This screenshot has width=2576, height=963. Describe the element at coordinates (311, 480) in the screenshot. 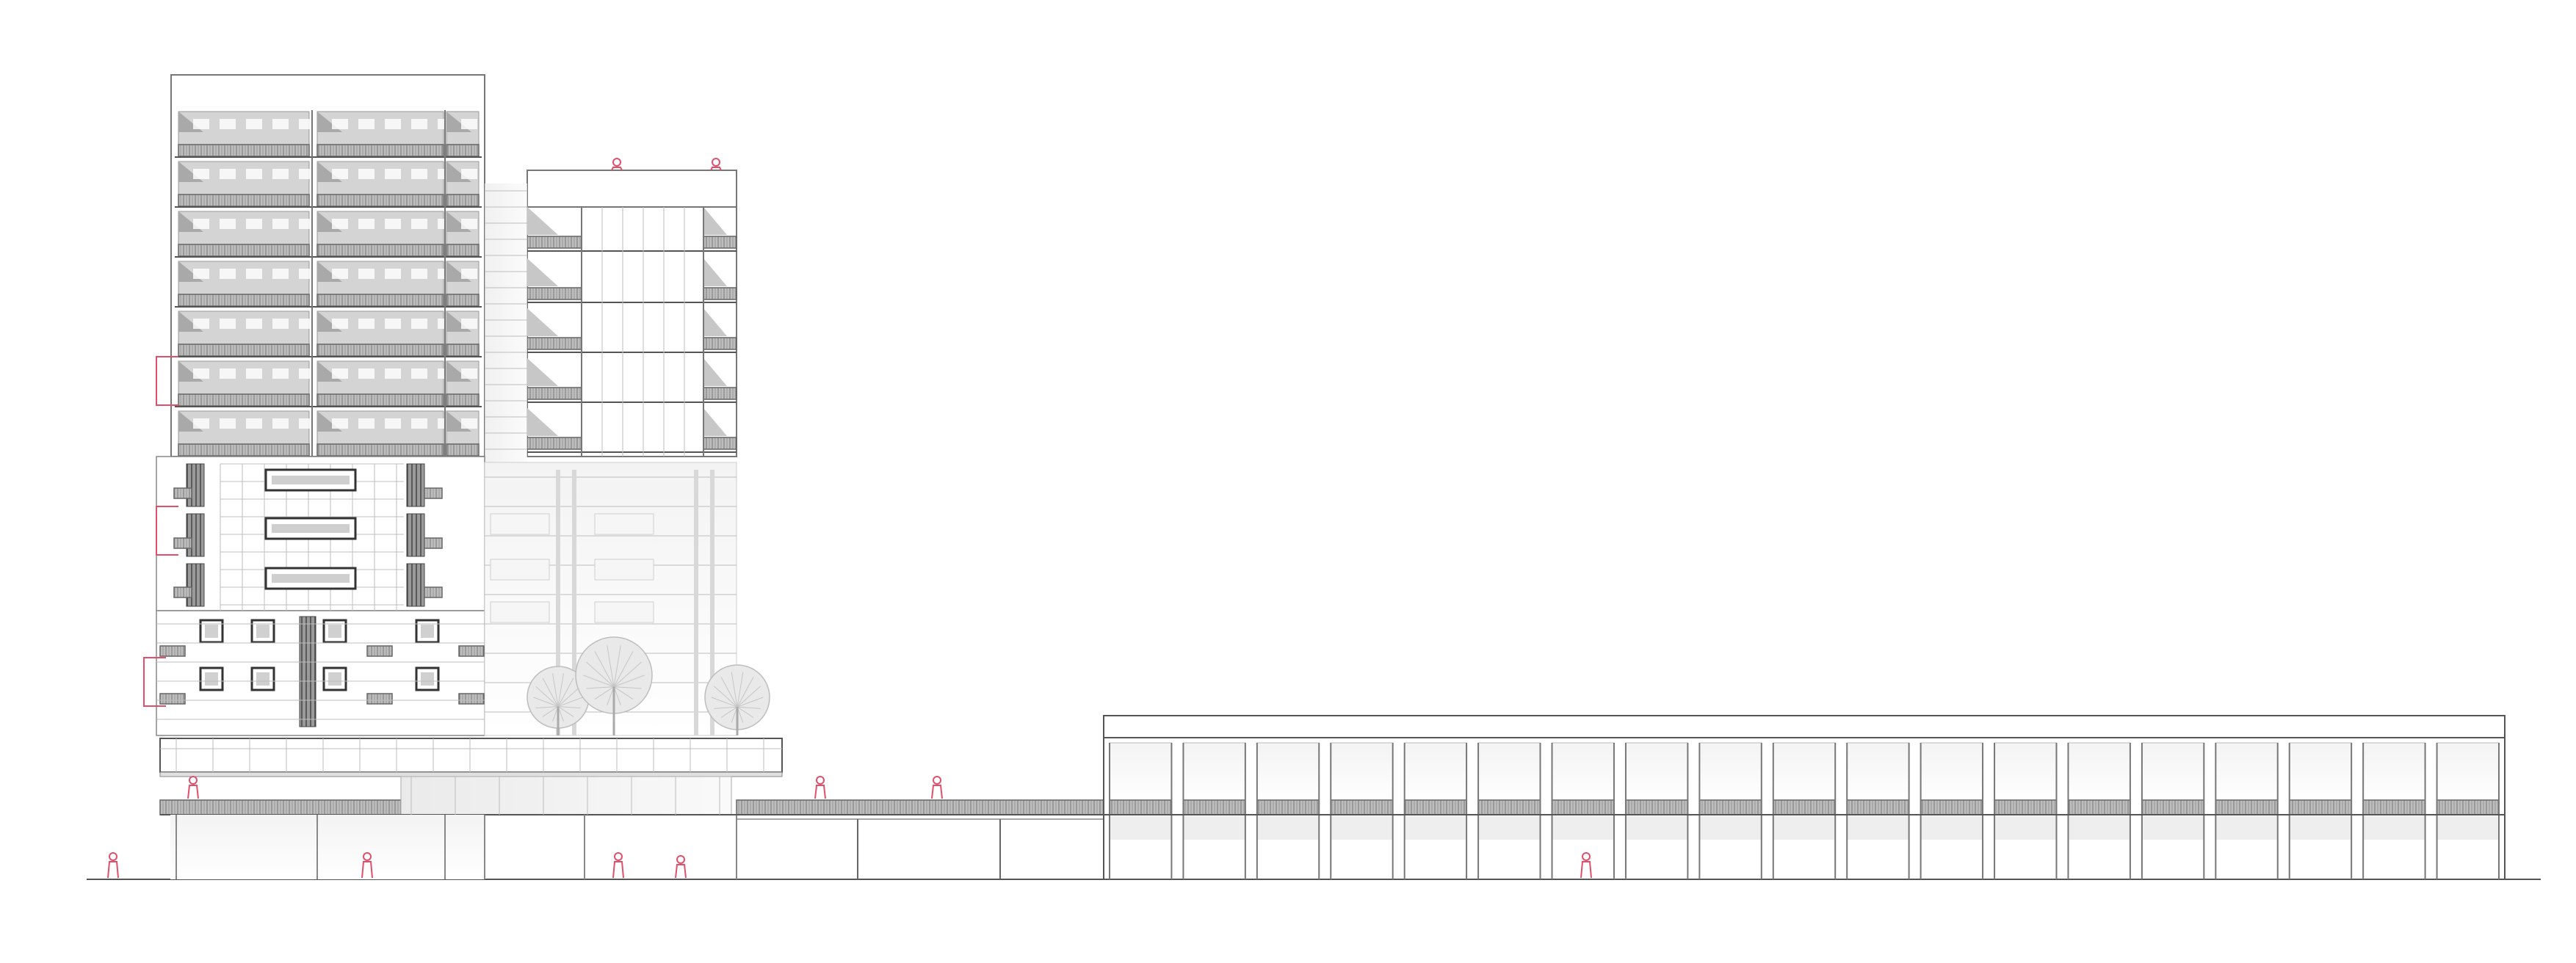

I see `strip-glass` at that location.